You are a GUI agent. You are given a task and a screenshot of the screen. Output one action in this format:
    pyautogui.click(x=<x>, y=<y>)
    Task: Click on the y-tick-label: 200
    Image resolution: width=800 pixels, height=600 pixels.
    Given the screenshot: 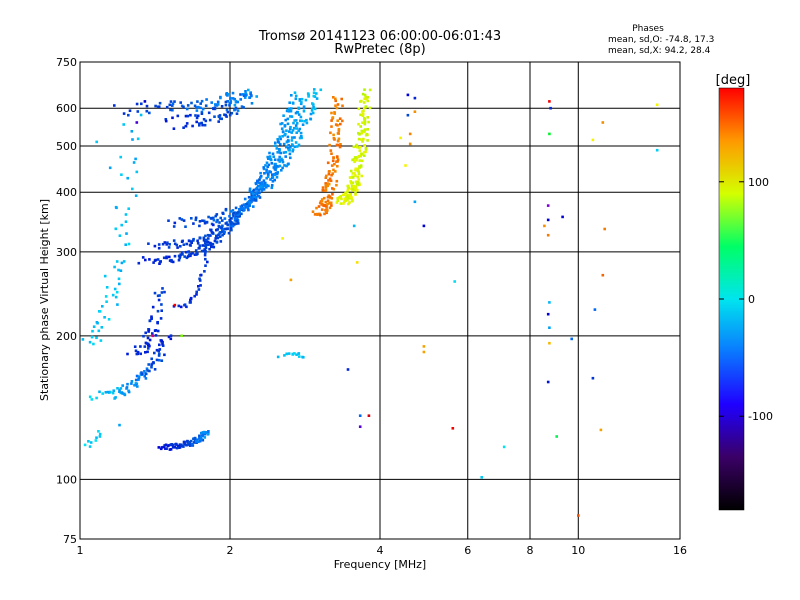 What is the action you would take?
    pyautogui.click(x=66, y=336)
    